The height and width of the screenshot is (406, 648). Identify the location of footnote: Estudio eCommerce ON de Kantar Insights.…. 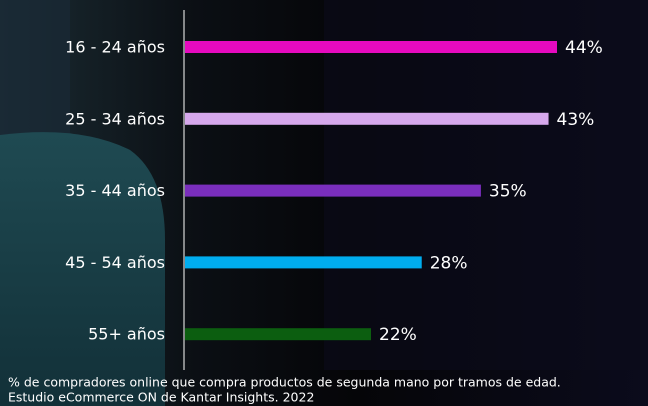
(161, 397).